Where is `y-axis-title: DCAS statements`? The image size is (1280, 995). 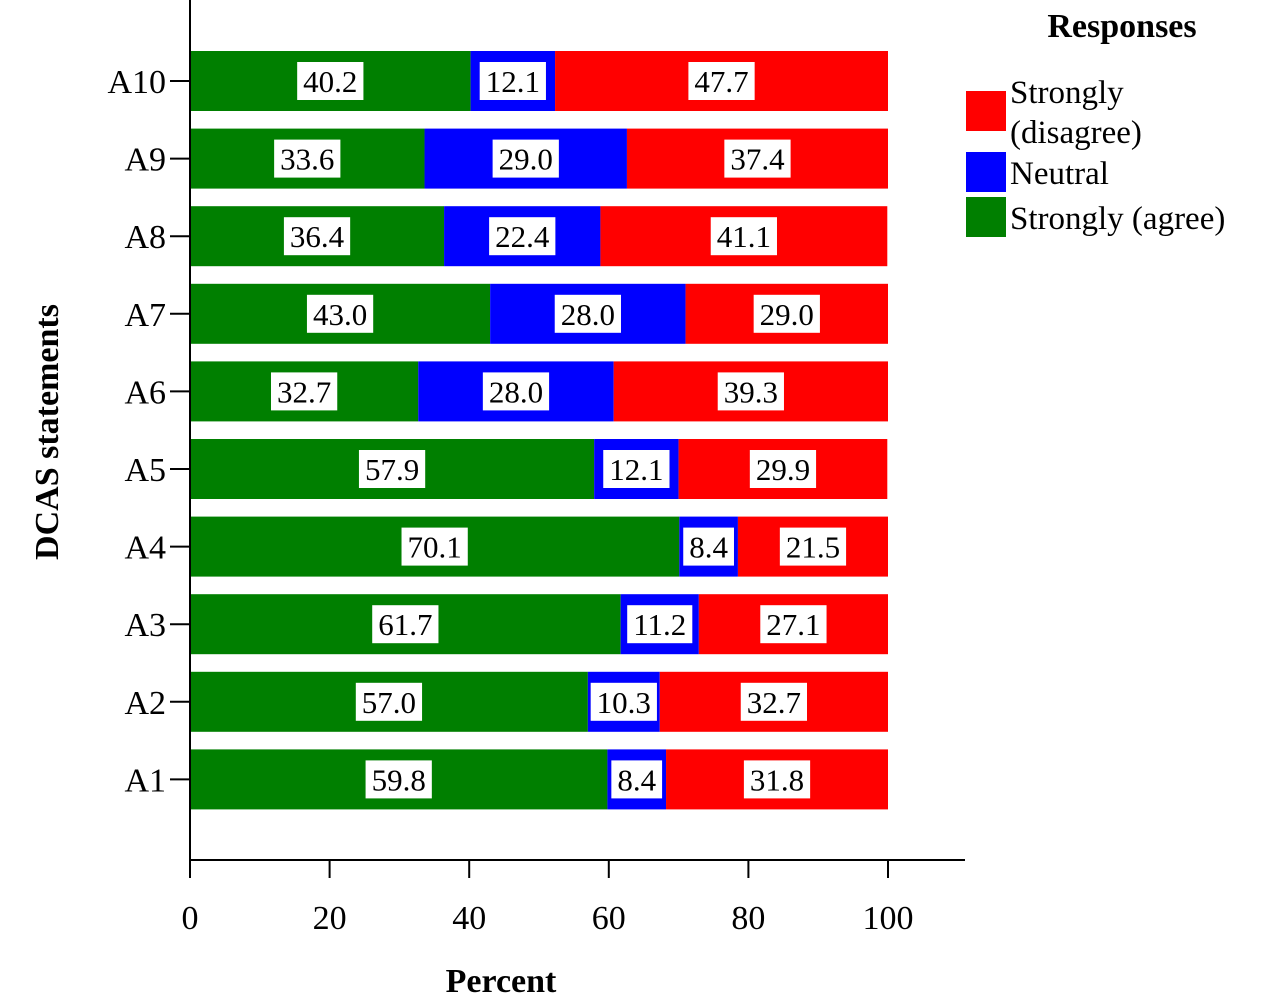 y-axis-title: DCAS statements is located at coordinates (47, 432).